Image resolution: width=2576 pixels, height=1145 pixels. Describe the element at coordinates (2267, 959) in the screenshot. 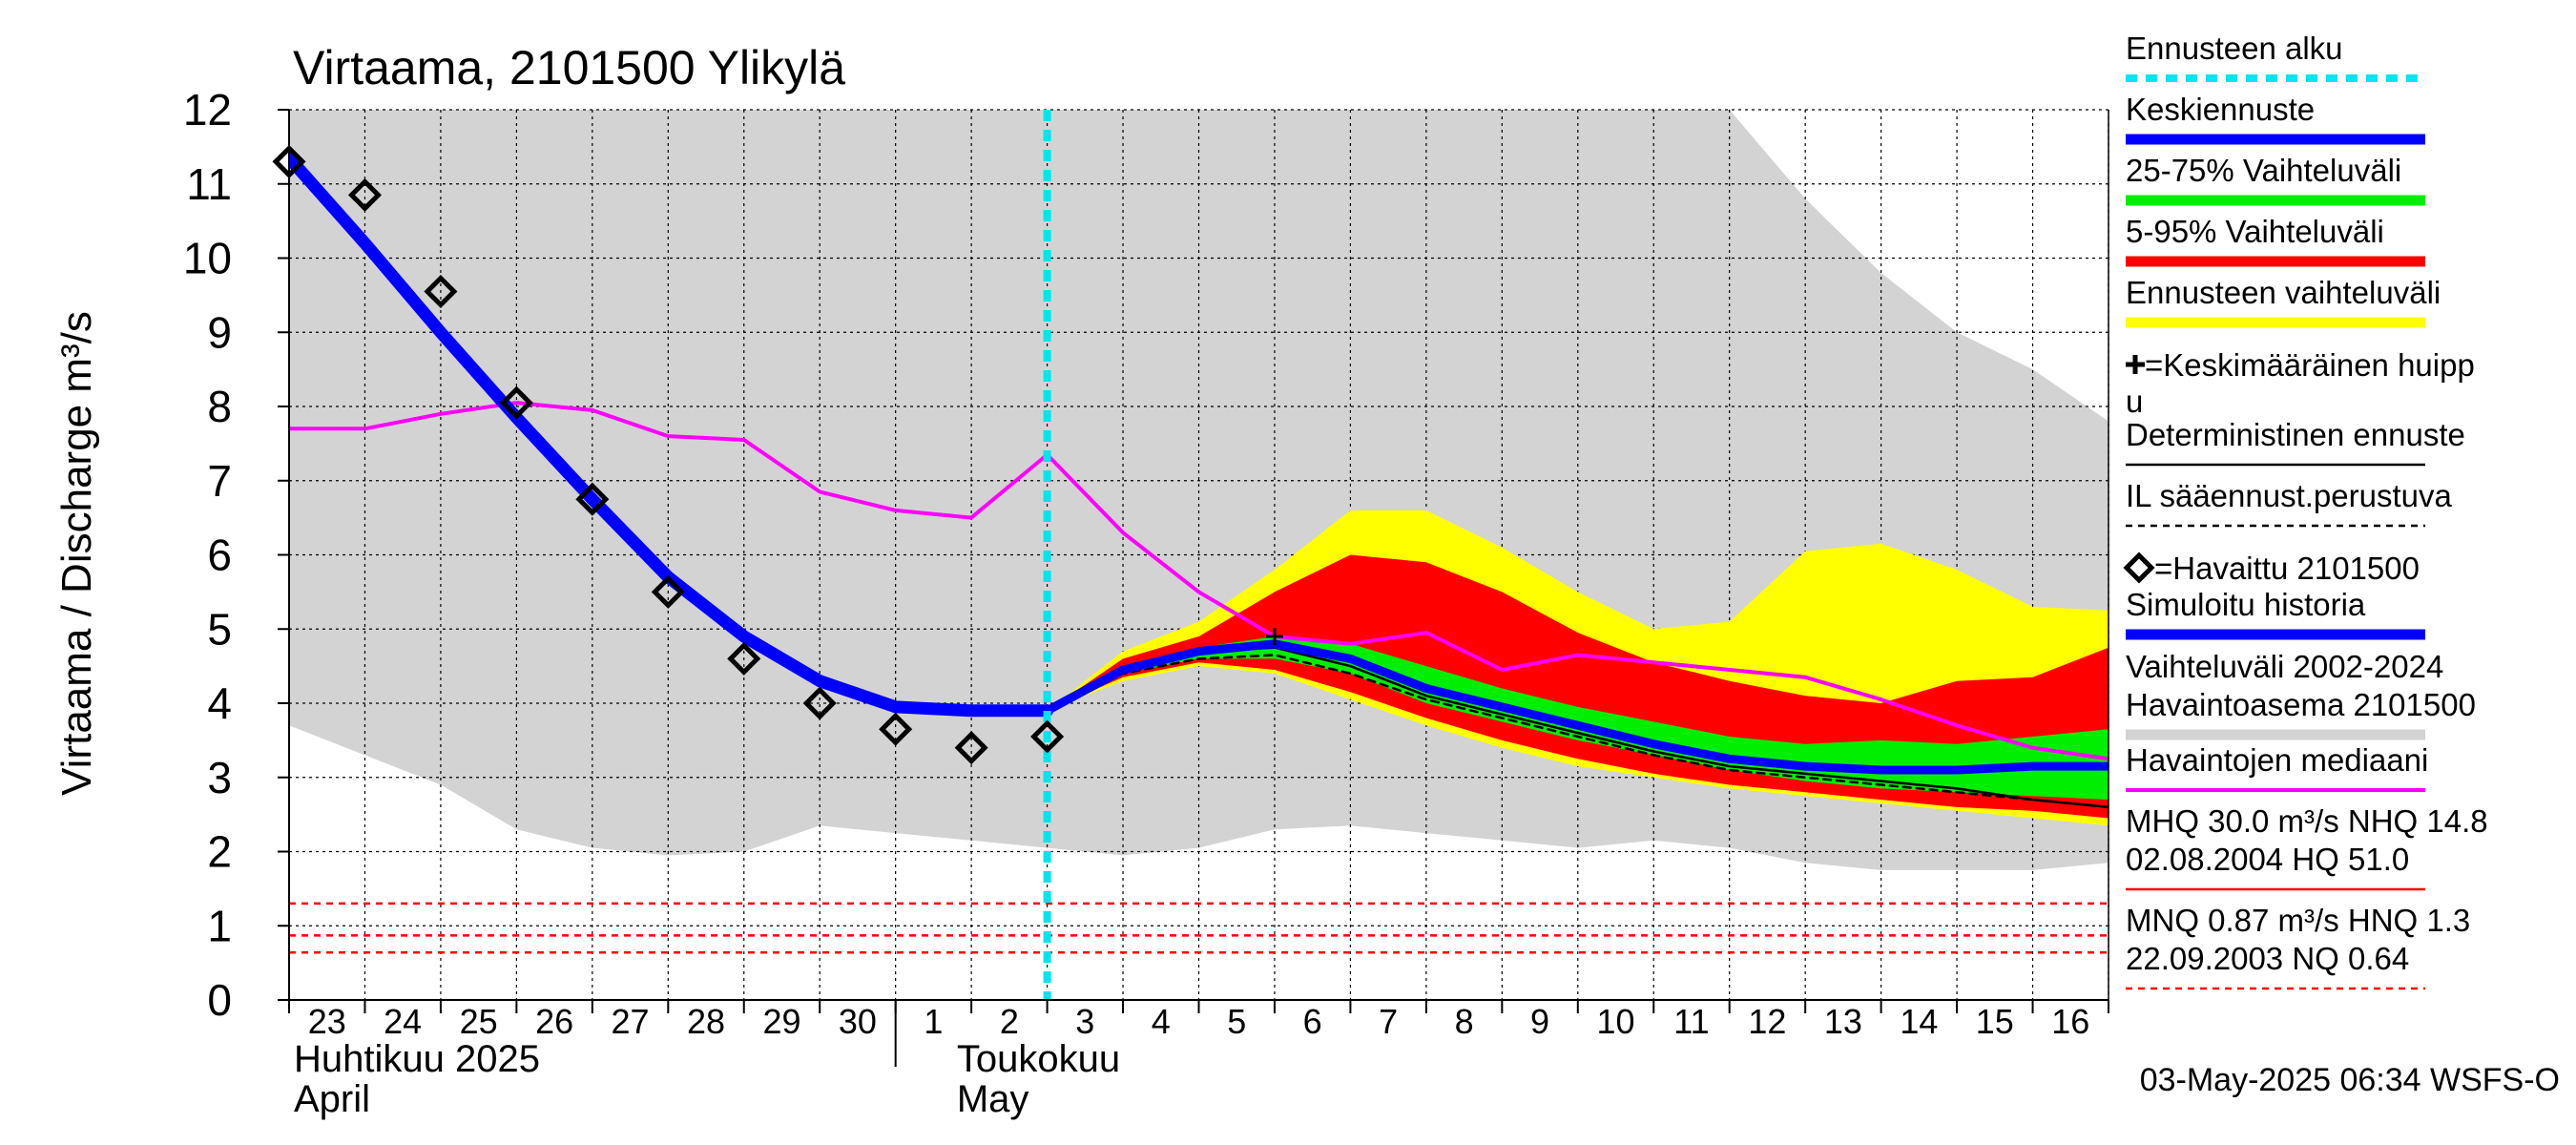

I see `legend-label: 22.09.2003 NQ 0.64` at that location.